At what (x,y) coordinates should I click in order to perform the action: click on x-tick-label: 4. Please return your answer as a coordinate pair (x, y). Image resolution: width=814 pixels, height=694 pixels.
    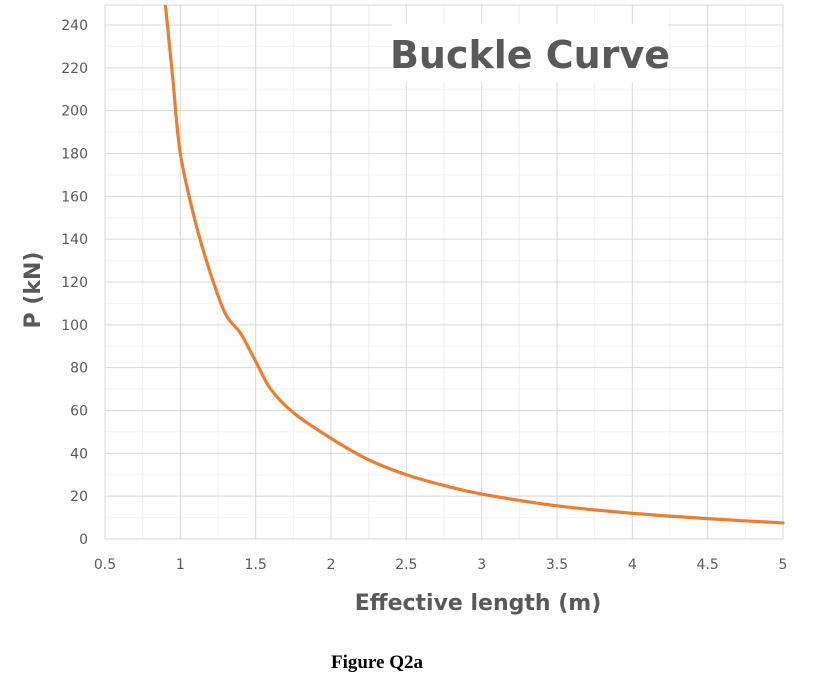
    Looking at the image, I should click on (632, 565).